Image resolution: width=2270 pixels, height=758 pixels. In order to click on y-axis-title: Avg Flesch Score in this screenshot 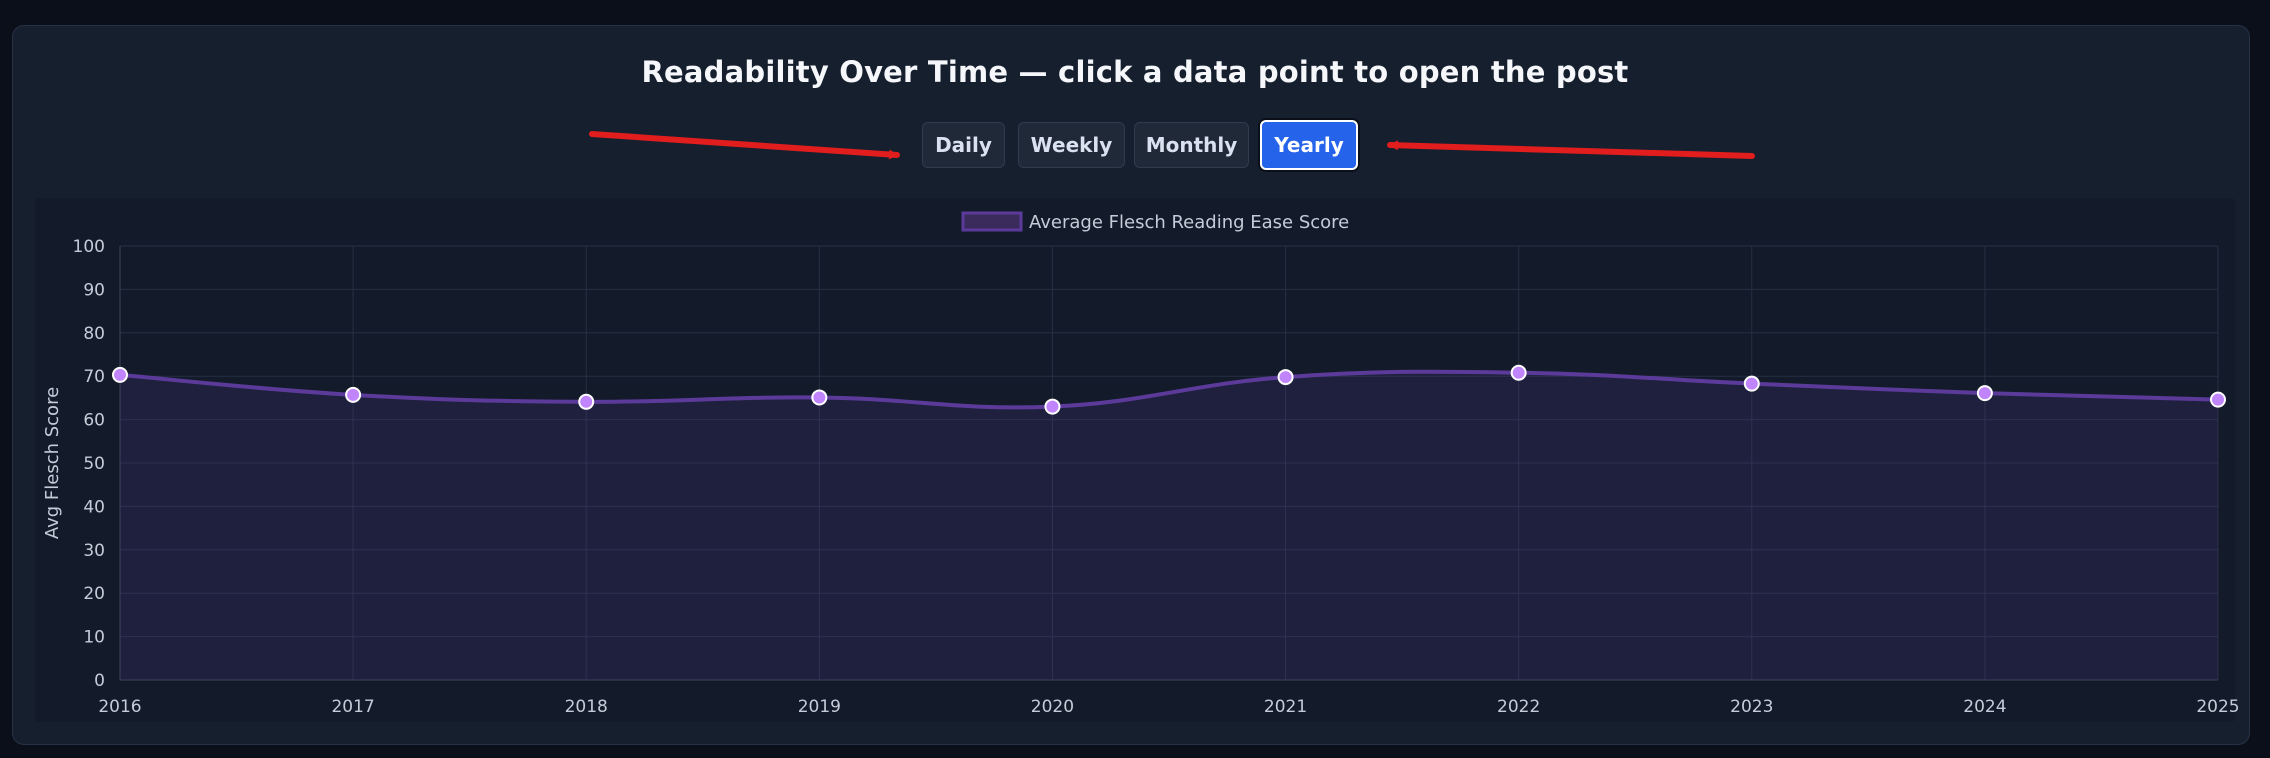, I will do `click(52, 463)`.